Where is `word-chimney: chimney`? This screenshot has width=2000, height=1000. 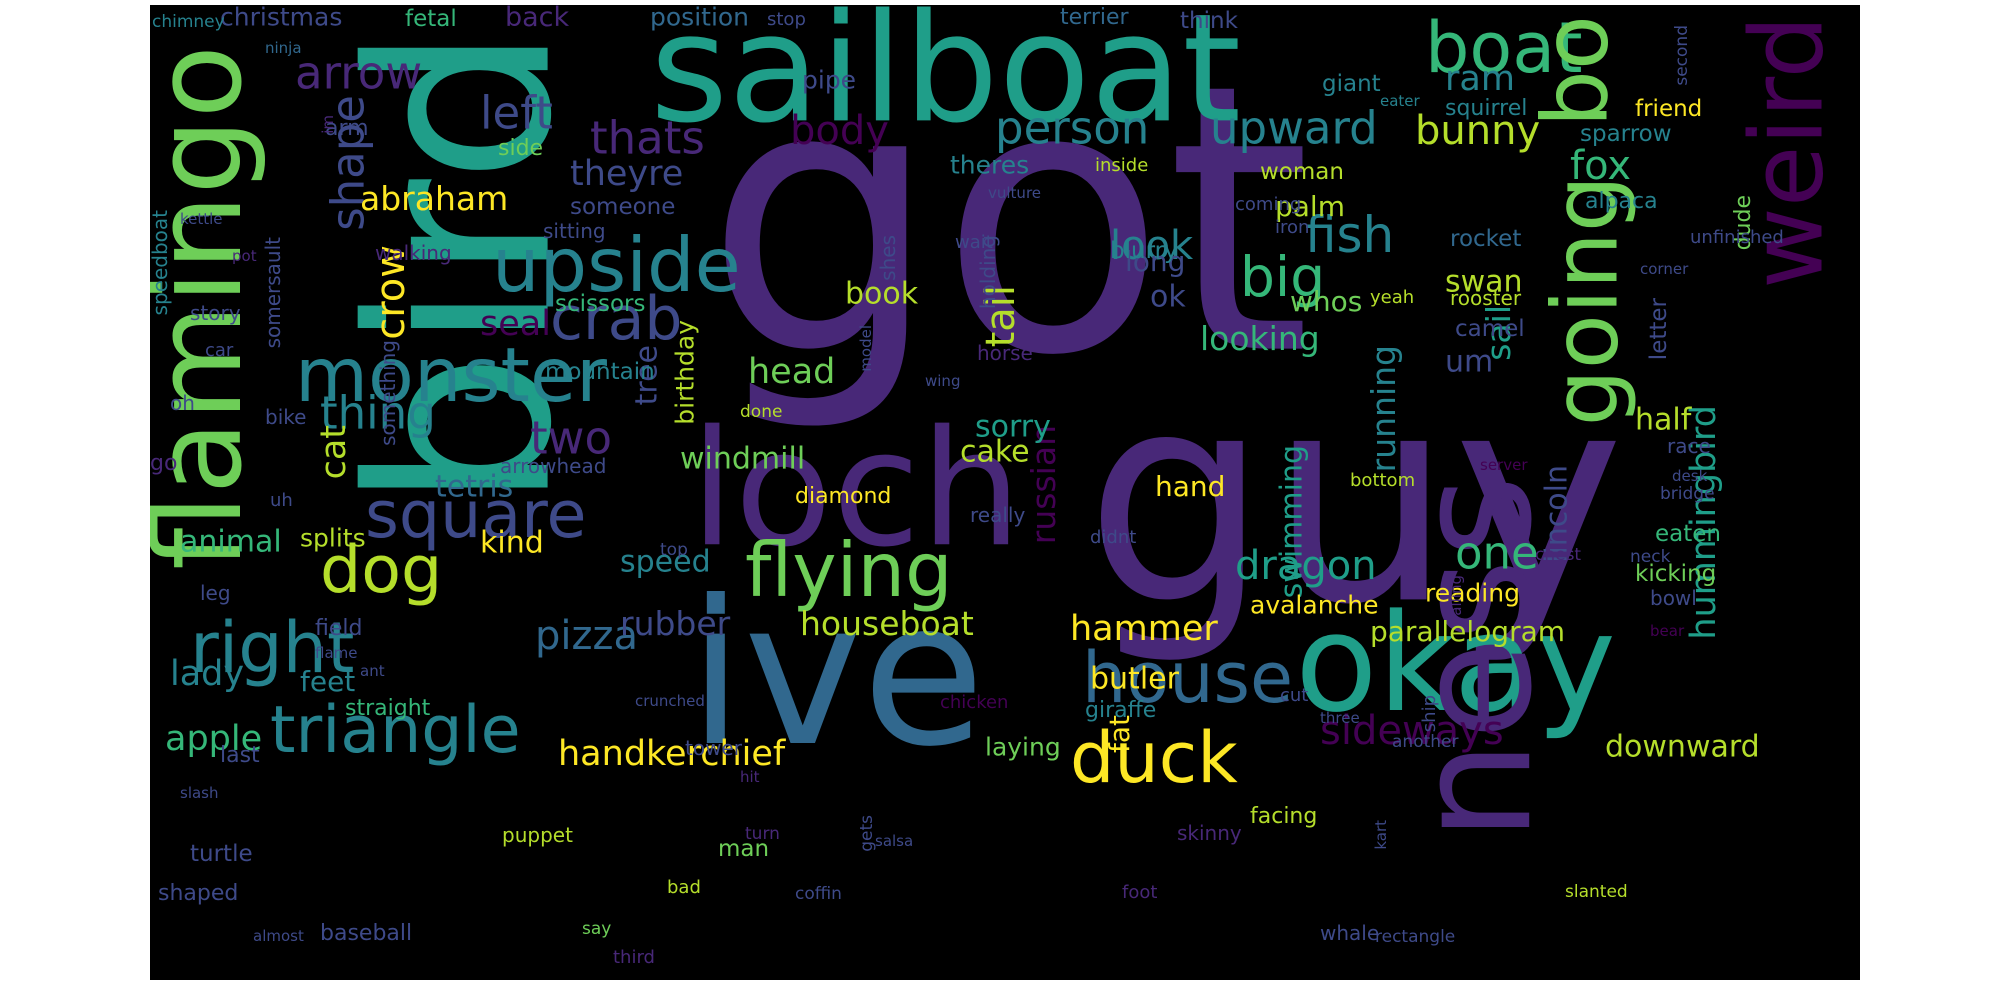
word-chimney: chimney is located at coordinates (188, 22).